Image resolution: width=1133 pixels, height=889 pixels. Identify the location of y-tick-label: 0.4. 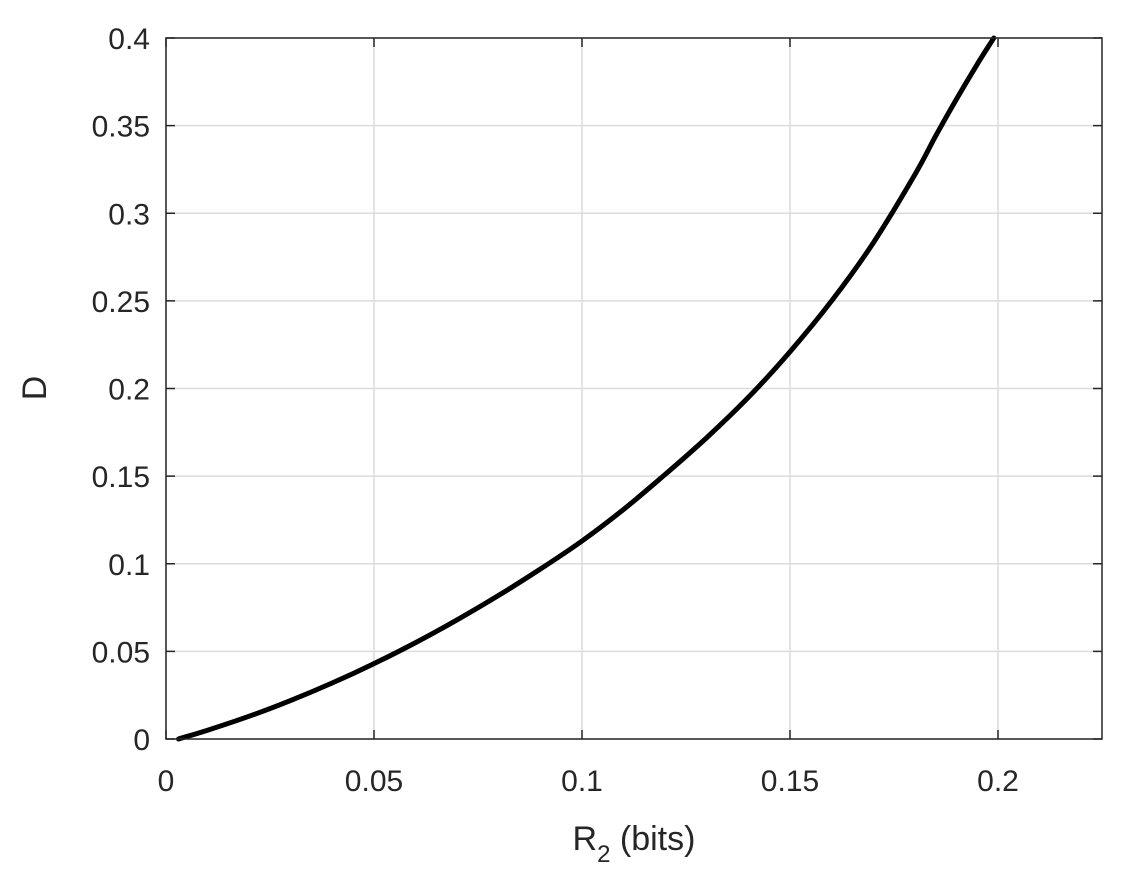
(129, 39).